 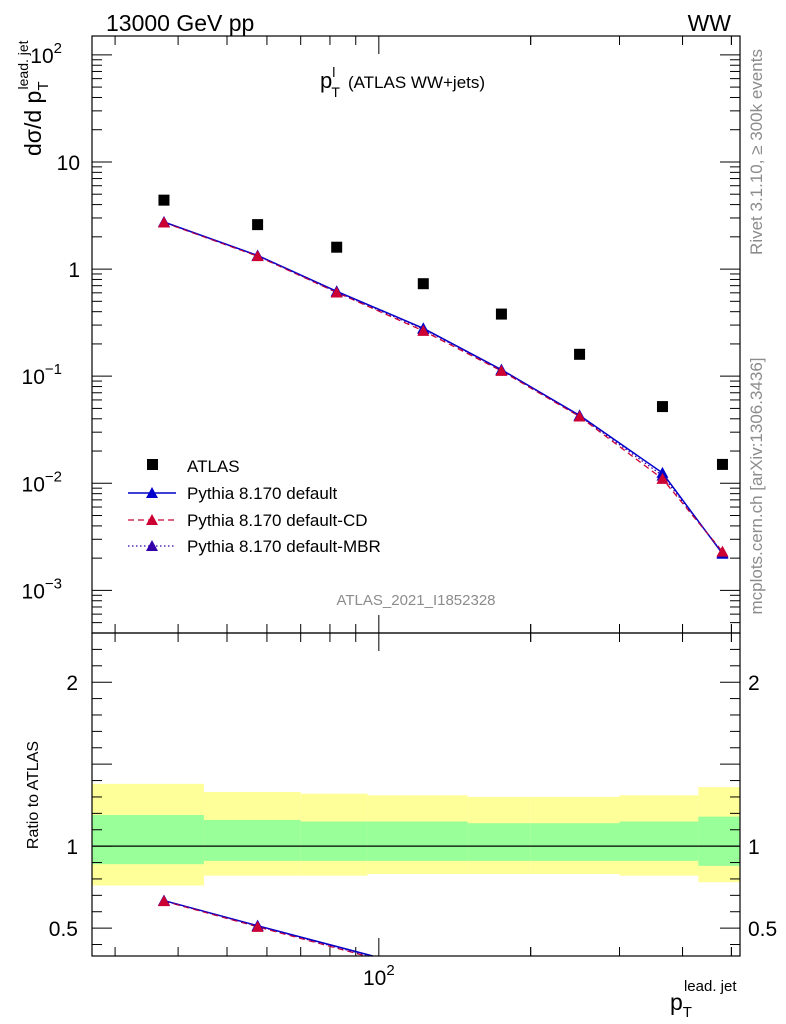 What do you see at coordinates (754, 847) in the screenshot?
I see `ratio-y-tick-label-right: 1` at bounding box center [754, 847].